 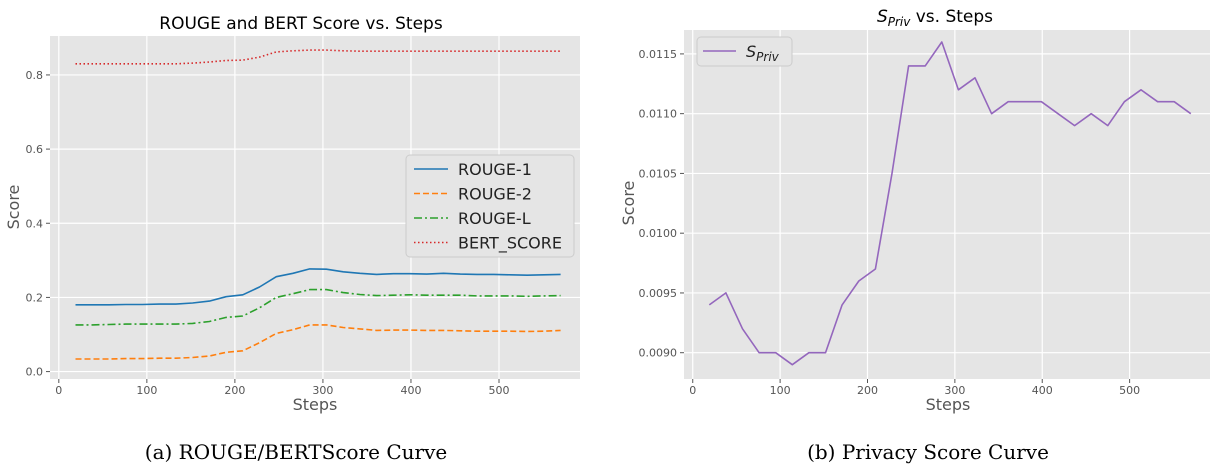 I want to click on chart-a-legend-label: ROUGE-1, so click(x=495, y=169).